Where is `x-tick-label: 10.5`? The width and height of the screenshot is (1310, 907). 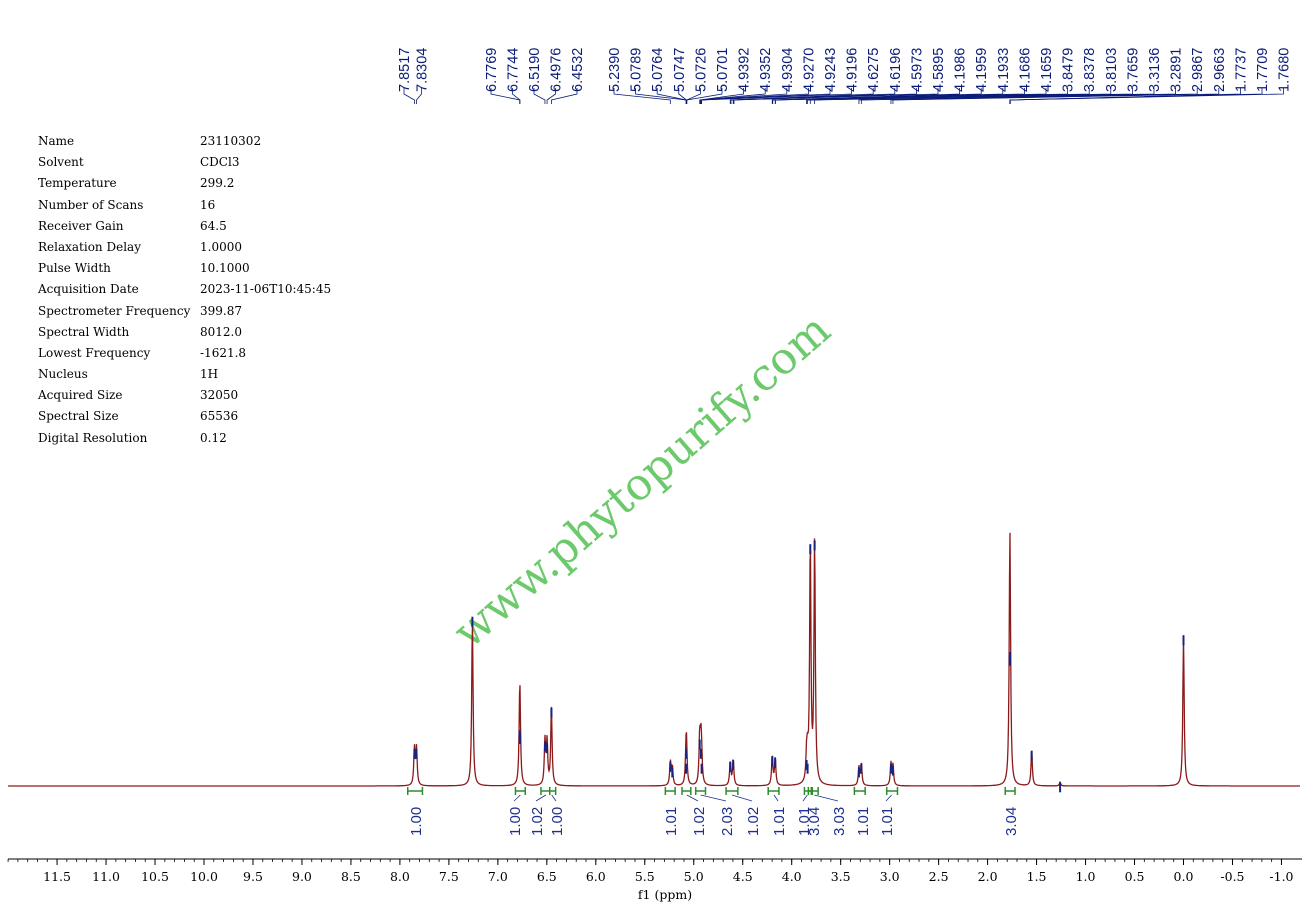
x-tick-label: 10.5 is located at coordinates (155, 876).